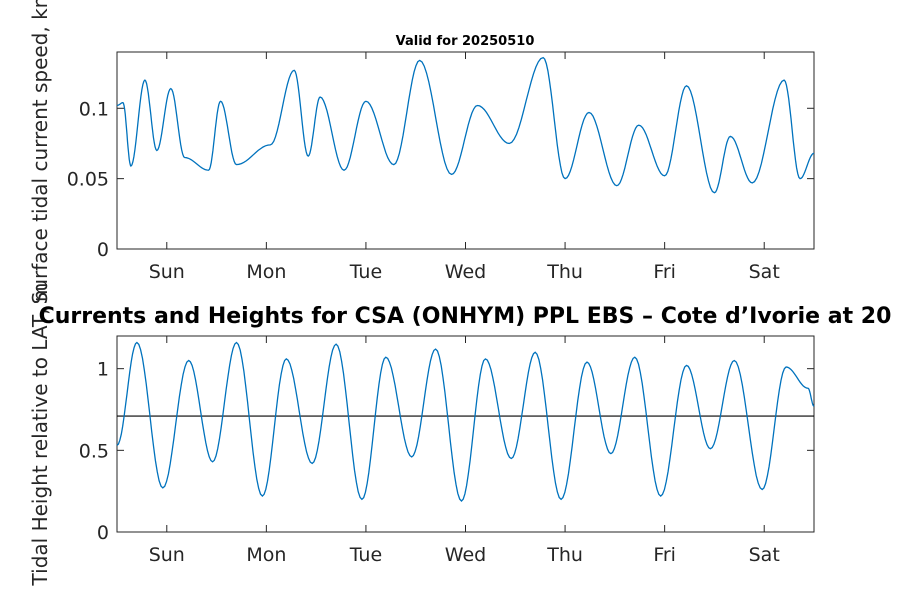 This screenshot has width=900, height=600. What do you see at coordinates (664, 272) in the screenshot?
I see `current-speed-xtick-label: Fri` at bounding box center [664, 272].